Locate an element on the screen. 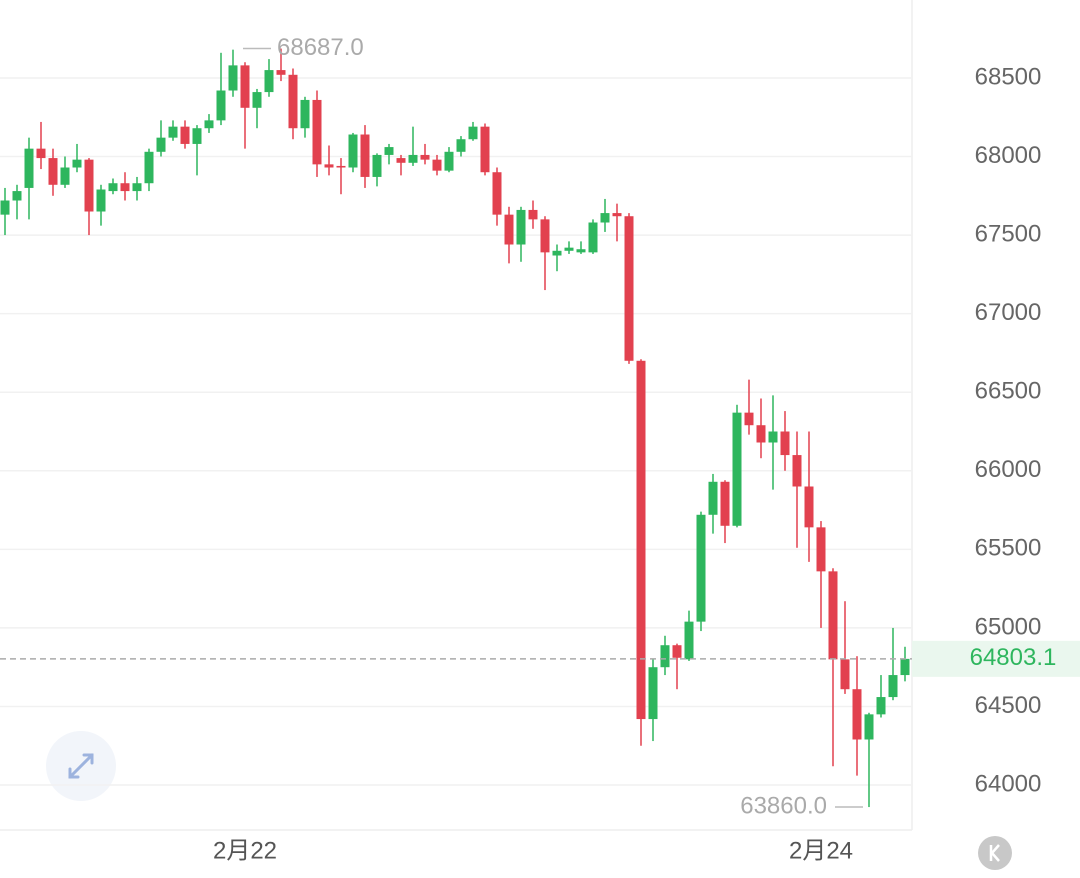 Image resolution: width=1080 pixels, height=878 pixels. y-tick-label: 64000 is located at coordinates (1008, 783).